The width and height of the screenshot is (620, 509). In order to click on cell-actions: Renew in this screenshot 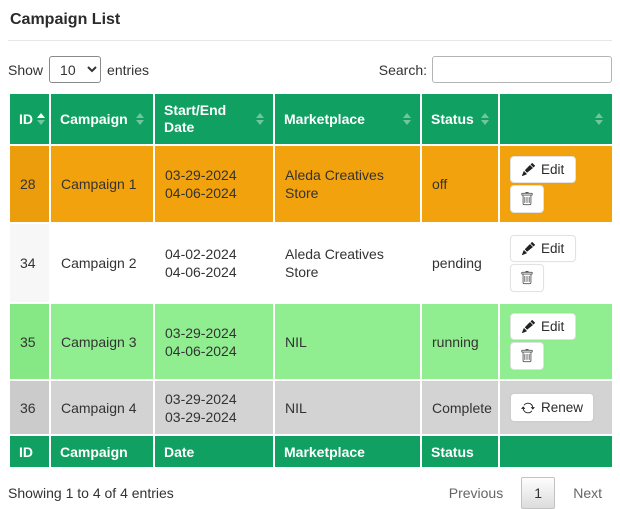, I will do `click(556, 407)`.